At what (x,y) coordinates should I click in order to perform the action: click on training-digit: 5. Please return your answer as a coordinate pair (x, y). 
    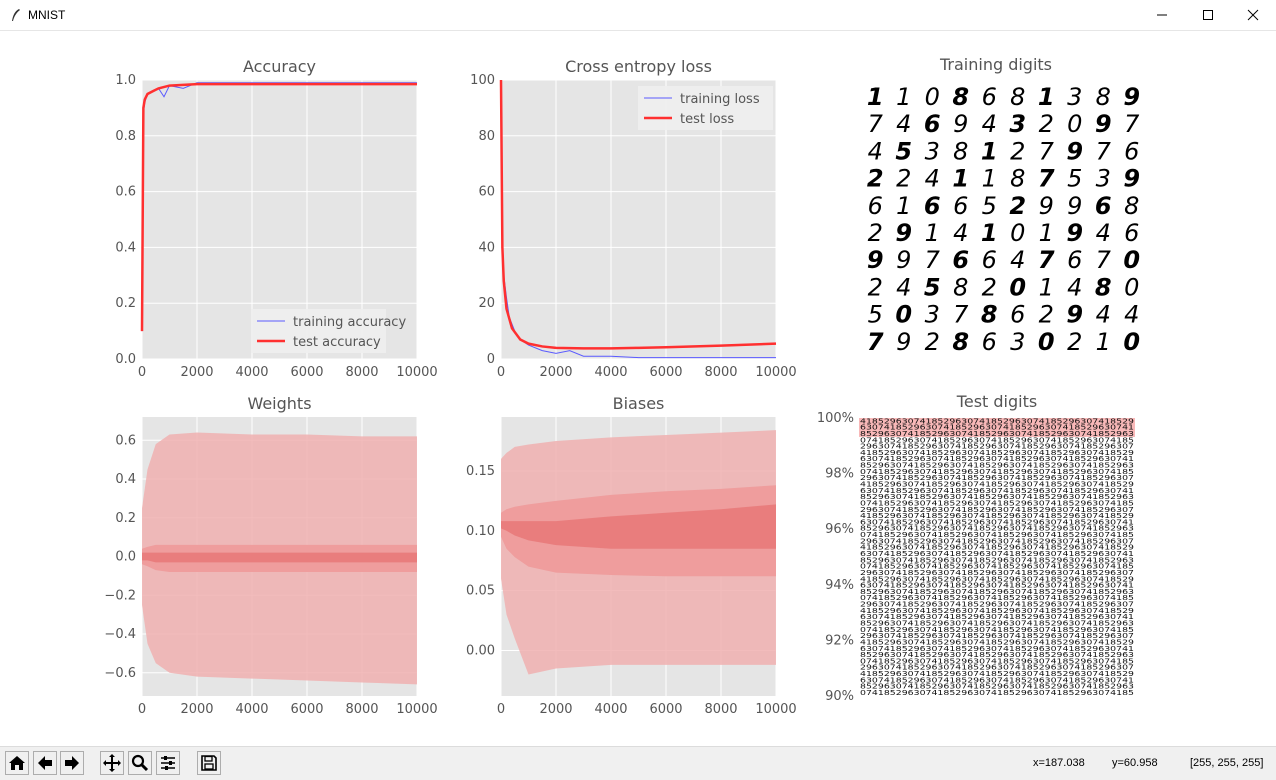
    Looking at the image, I should click on (875, 315).